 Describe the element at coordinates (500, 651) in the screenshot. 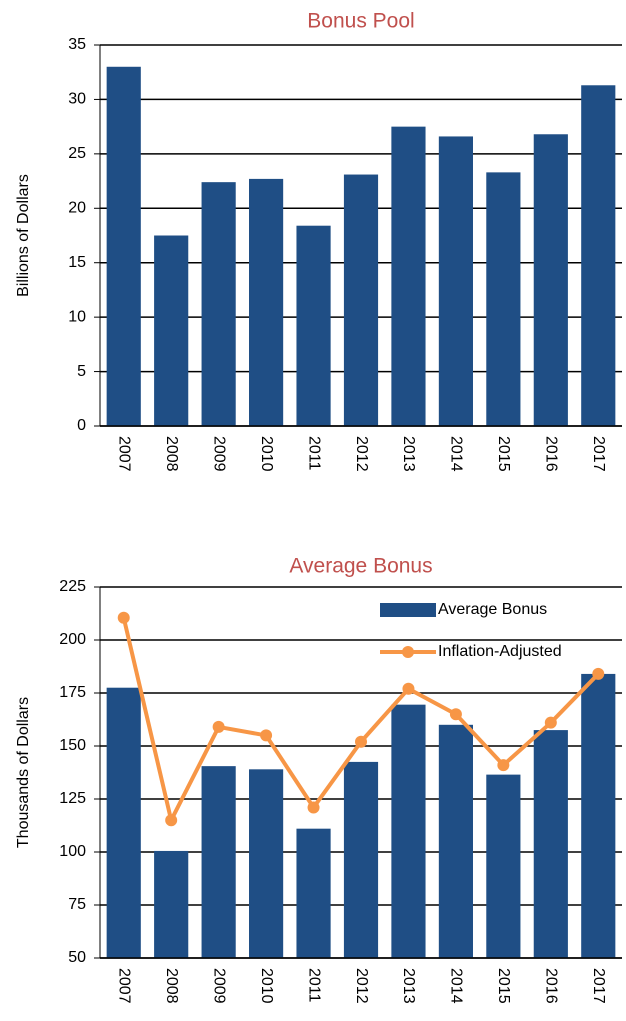

I see `legend-label: Inflation-Adjusted` at that location.